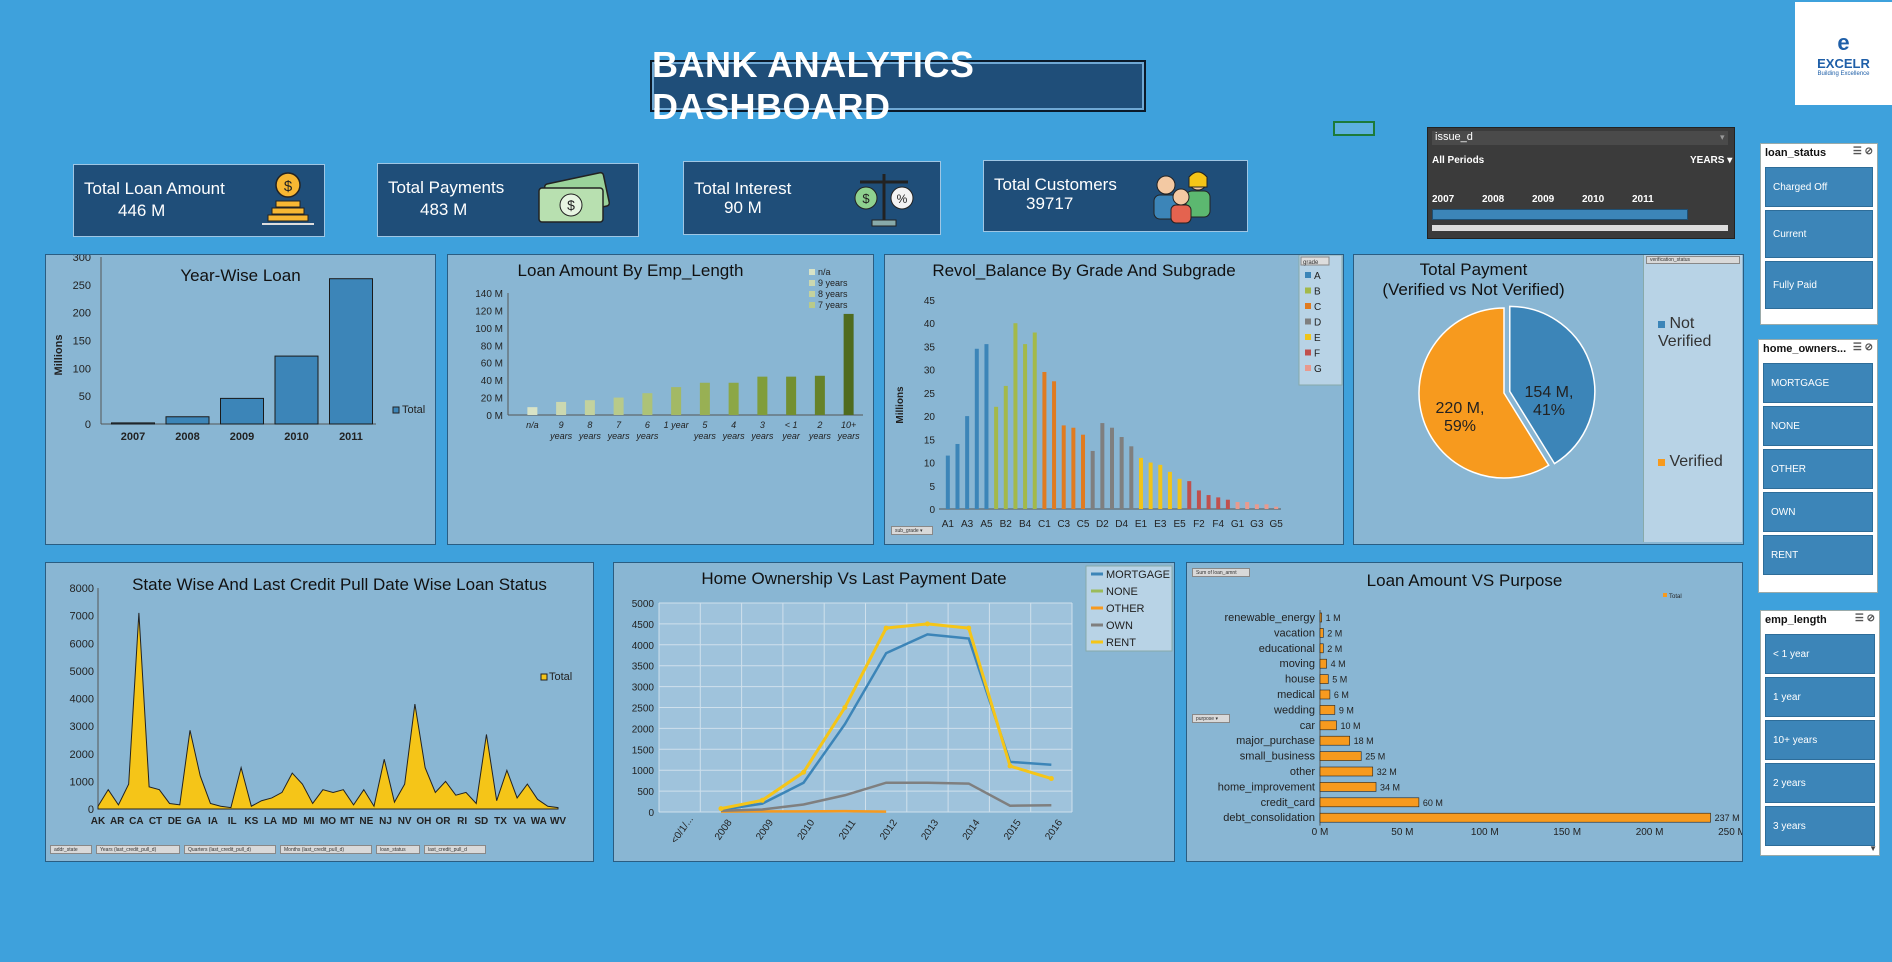  Describe the element at coordinates (1287, 649) in the screenshot. I see `y-tick-label: educational` at that location.